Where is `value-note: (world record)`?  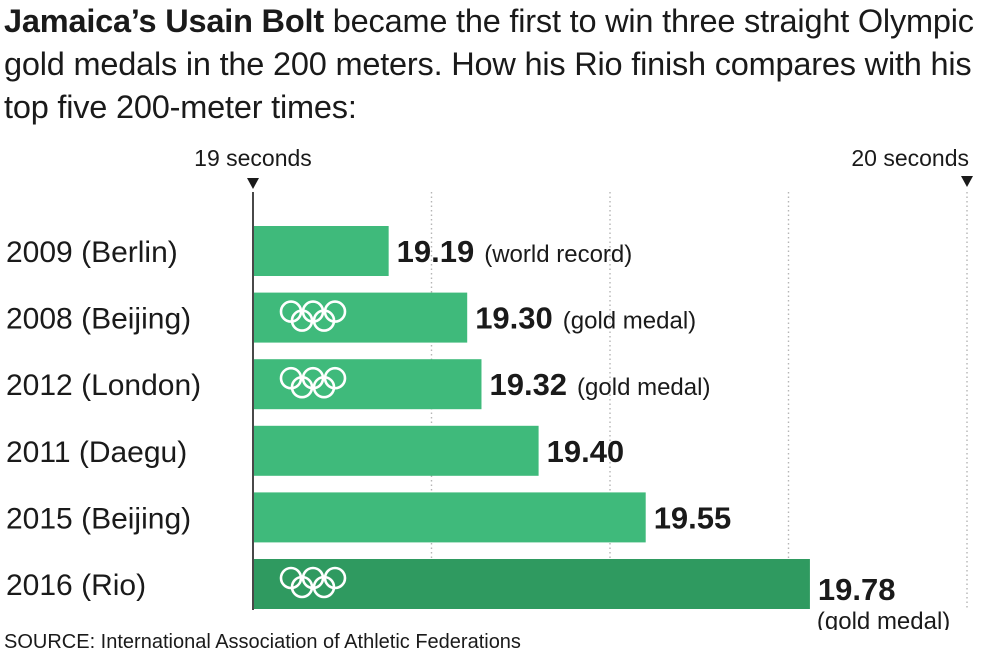
value-note: (world record) is located at coordinates (558, 254).